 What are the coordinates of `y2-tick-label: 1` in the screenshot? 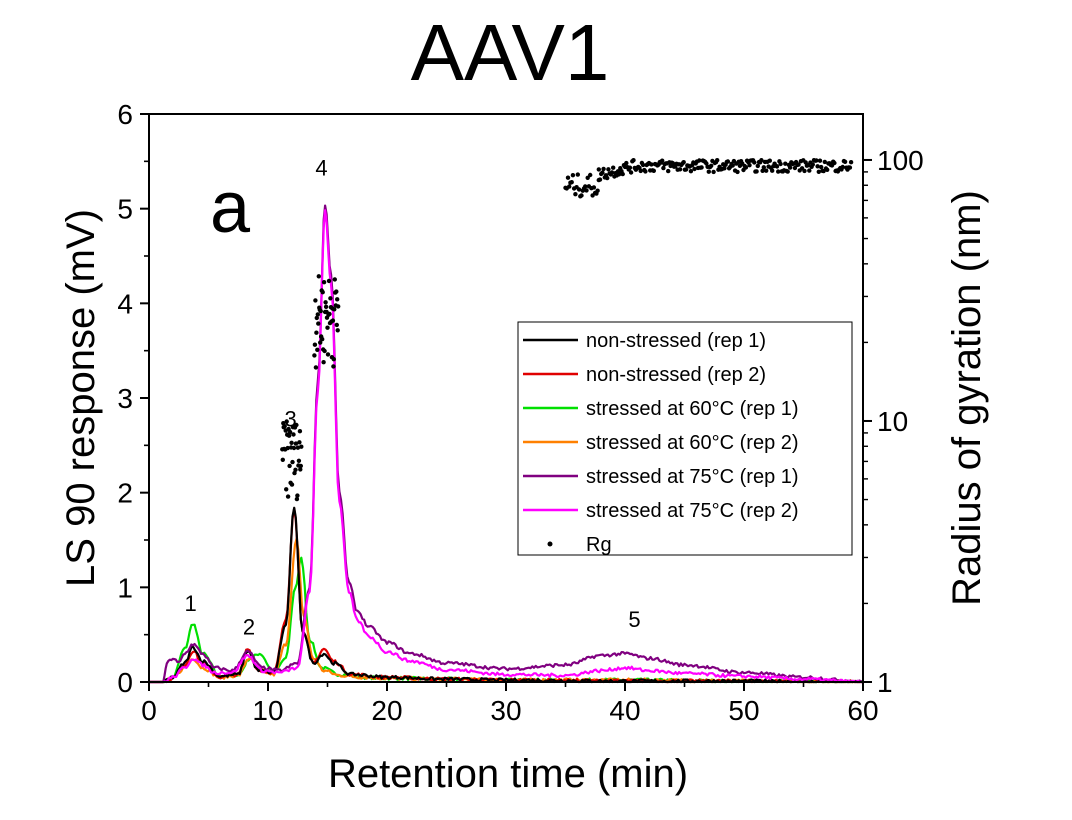 It's located at (885, 682).